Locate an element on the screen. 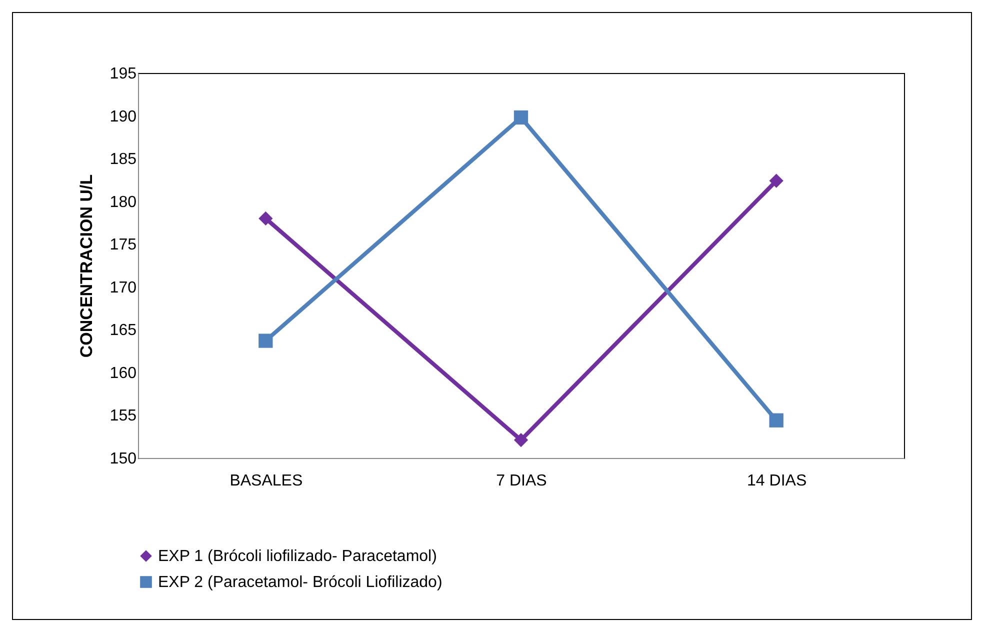  y-tick-label: 165 is located at coordinates (123, 331).